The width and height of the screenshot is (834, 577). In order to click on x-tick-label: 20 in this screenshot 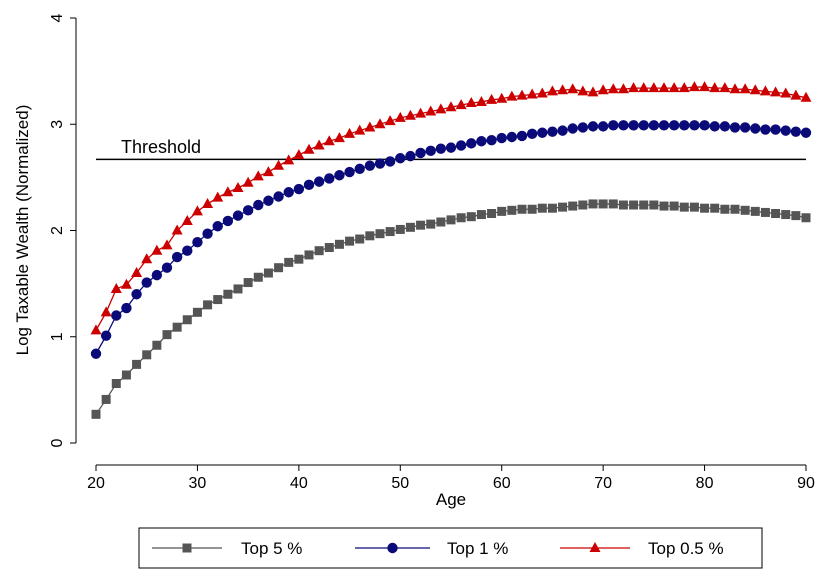, I will do `click(96, 483)`.